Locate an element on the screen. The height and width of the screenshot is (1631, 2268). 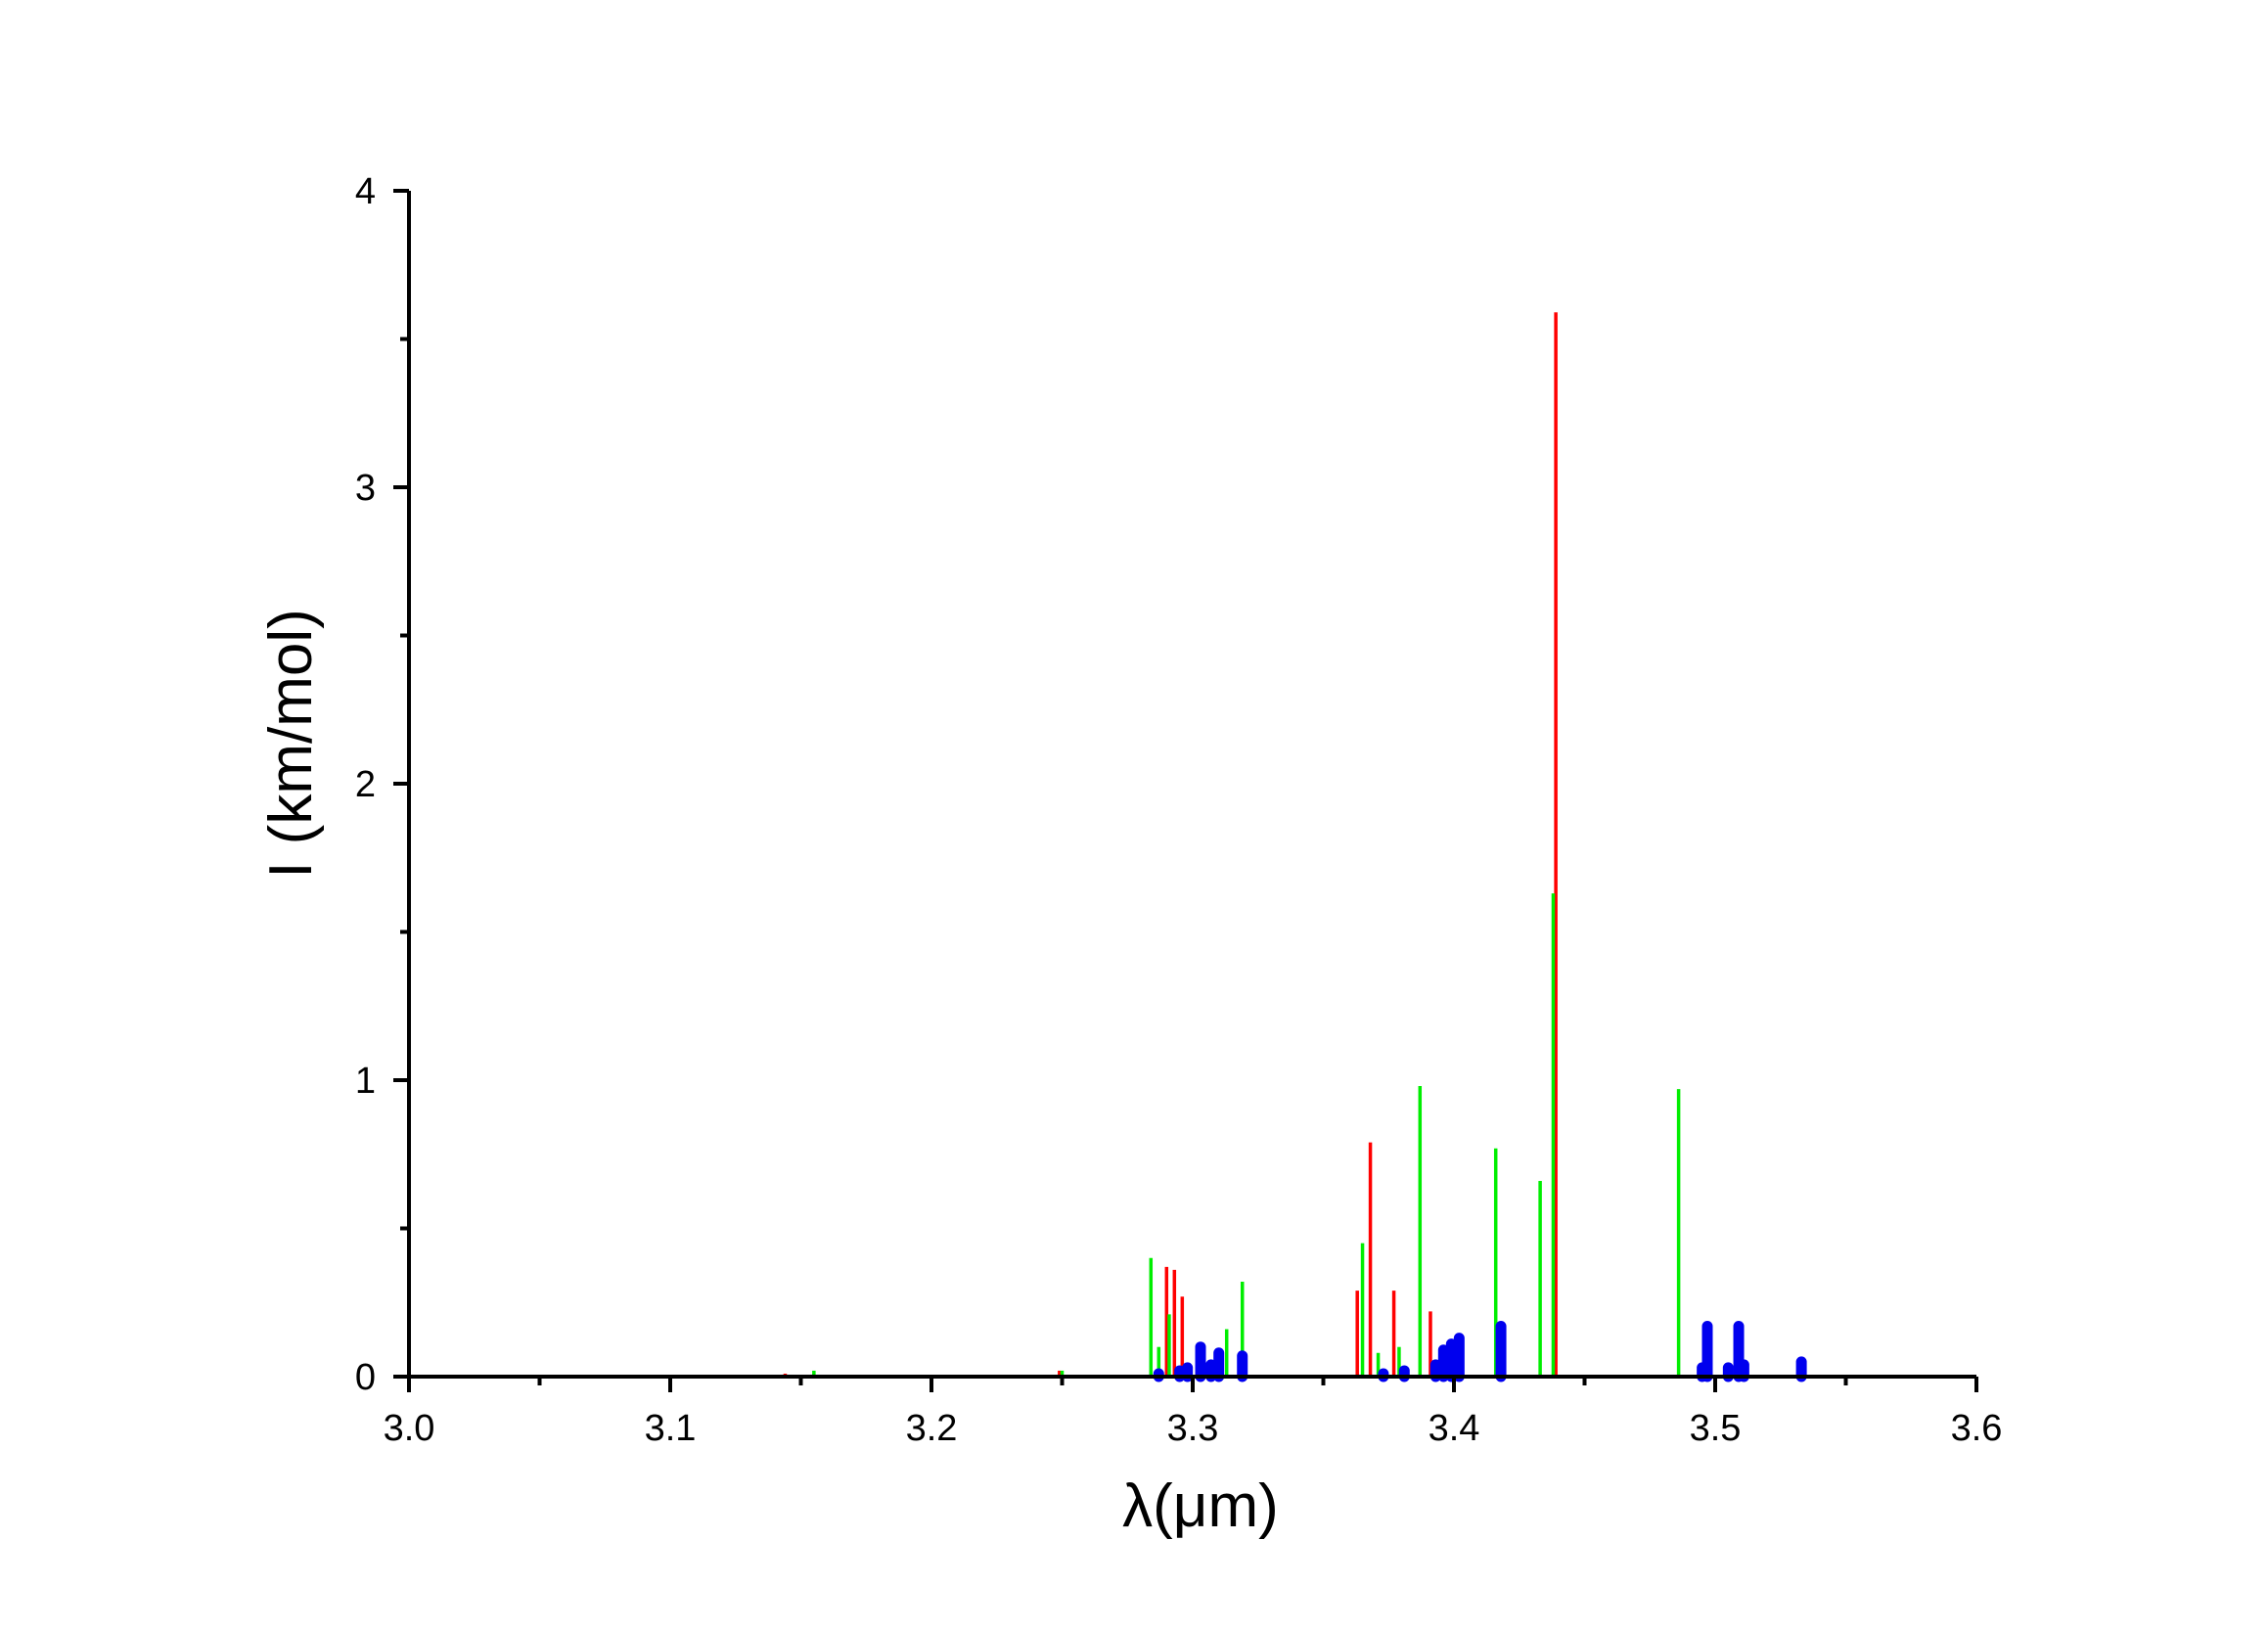
x-tick-label: 3.4 is located at coordinates (1454, 1428).